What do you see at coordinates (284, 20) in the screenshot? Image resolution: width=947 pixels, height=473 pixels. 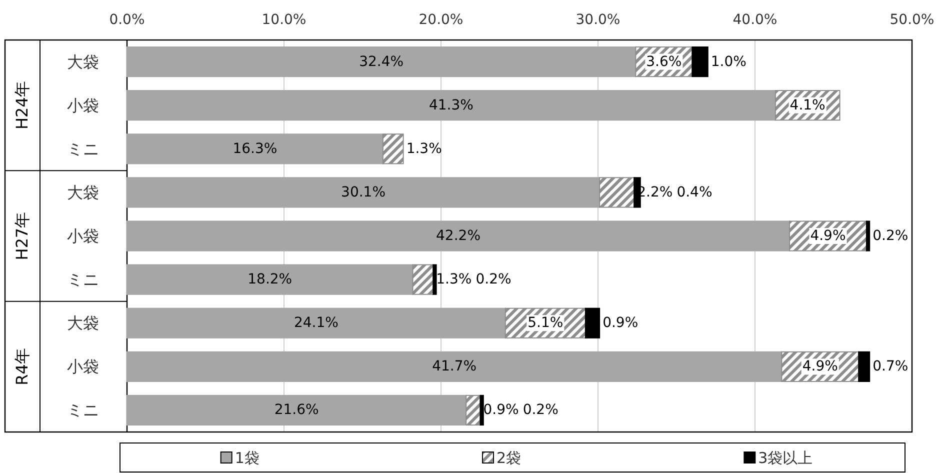 I see `x-tick-label: 10.0%` at bounding box center [284, 20].